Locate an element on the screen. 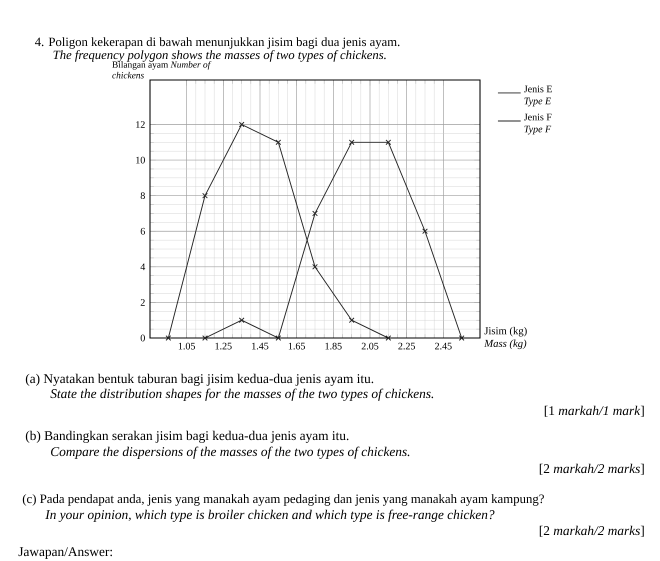  text: In your opinion, which type is broiler chicken and which type is free-range chicken? is located at coordinates (269, 516).